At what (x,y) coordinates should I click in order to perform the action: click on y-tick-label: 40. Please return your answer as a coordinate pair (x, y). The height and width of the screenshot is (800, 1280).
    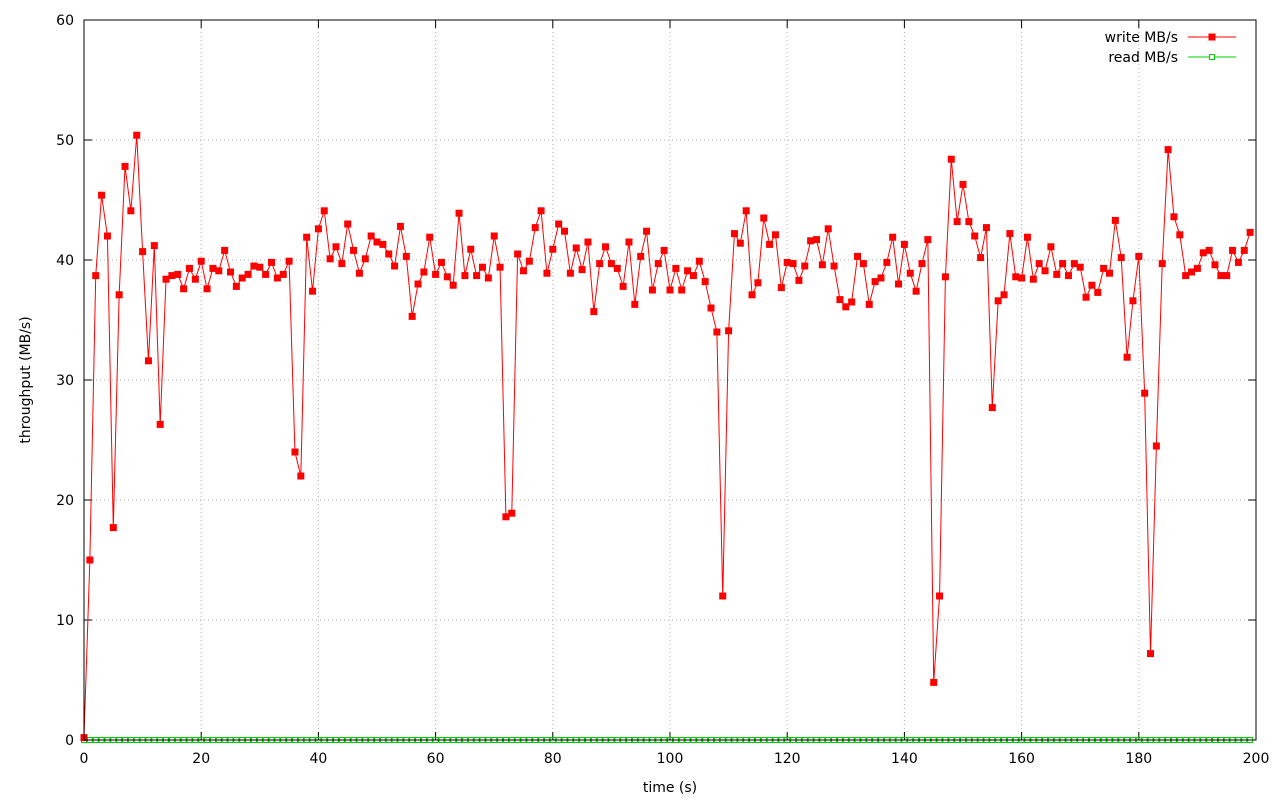
    Looking at the image, I should click on (65, 261).